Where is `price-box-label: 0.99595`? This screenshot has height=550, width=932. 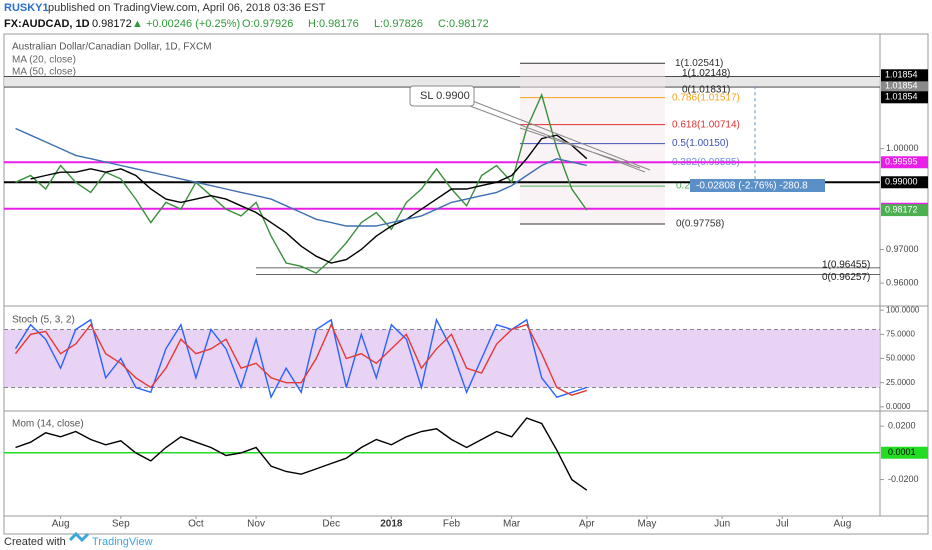
price-box-label: 0.99595 is located at coordinates (901, 162).